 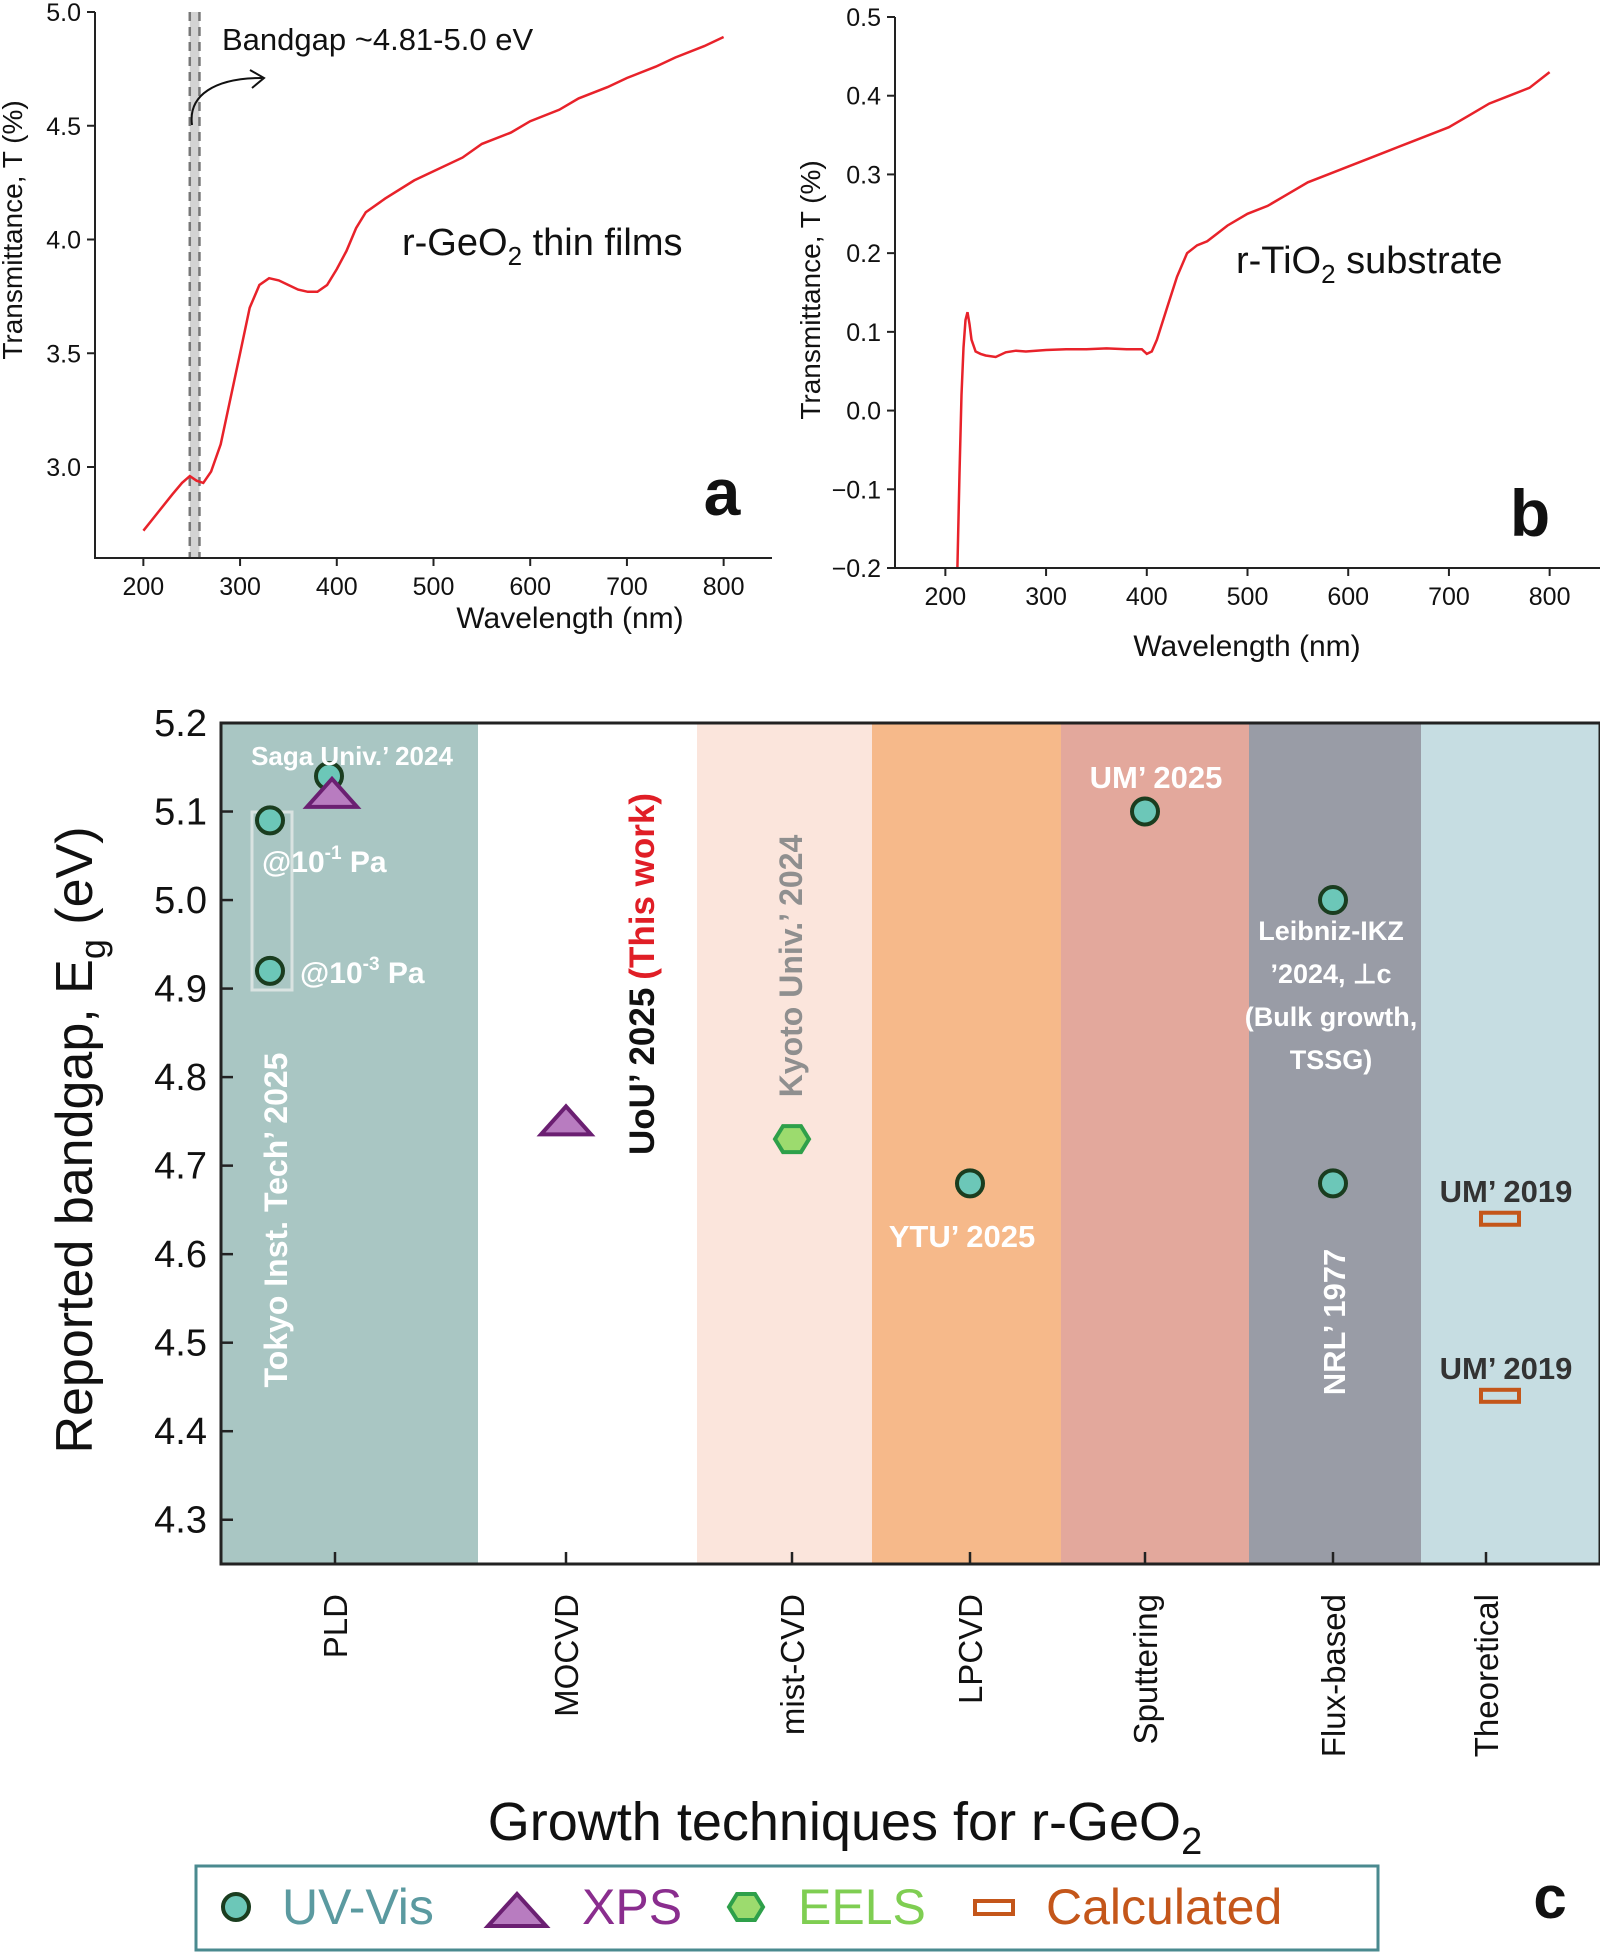 I want to click on tokyo-annotation: Tokyo Inst. Tech’ 2025, so click(x=276, y=1220).